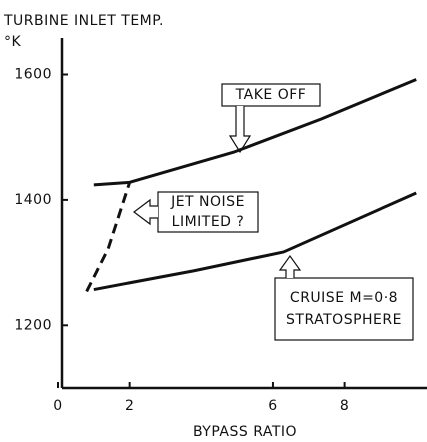 Image resolution: width=427 pixels, height=442 pixels. Describe the element at coordinates (344, 320) in the screenshot. I see `annotation-text: STRATOSPHERE` at that location.